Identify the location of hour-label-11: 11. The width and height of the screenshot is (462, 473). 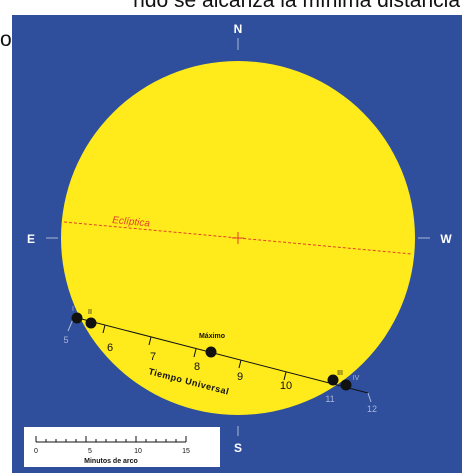
(329, 399).